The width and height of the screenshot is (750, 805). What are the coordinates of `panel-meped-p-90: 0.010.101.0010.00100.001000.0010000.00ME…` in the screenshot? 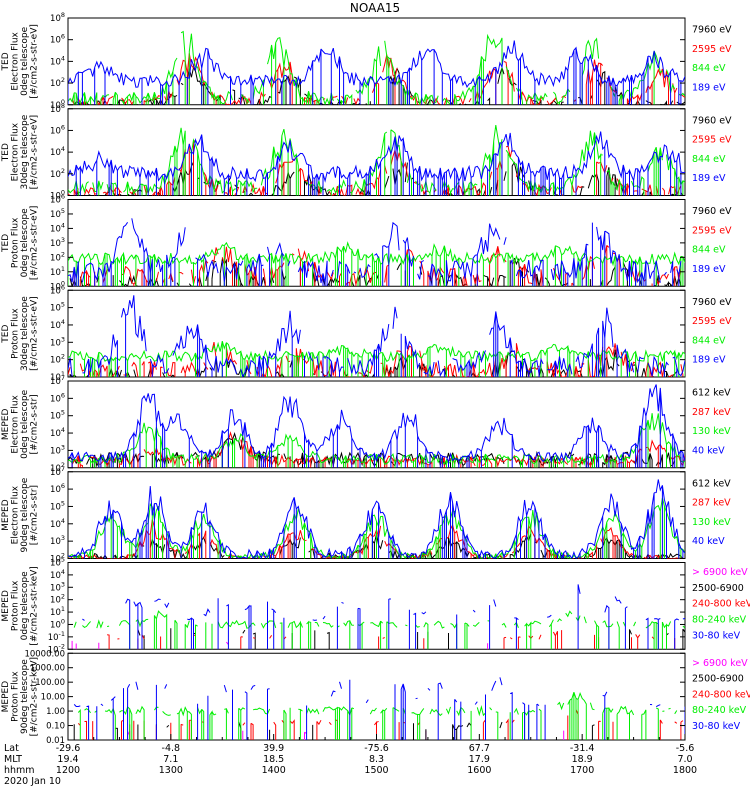 It's located at (375, 697).